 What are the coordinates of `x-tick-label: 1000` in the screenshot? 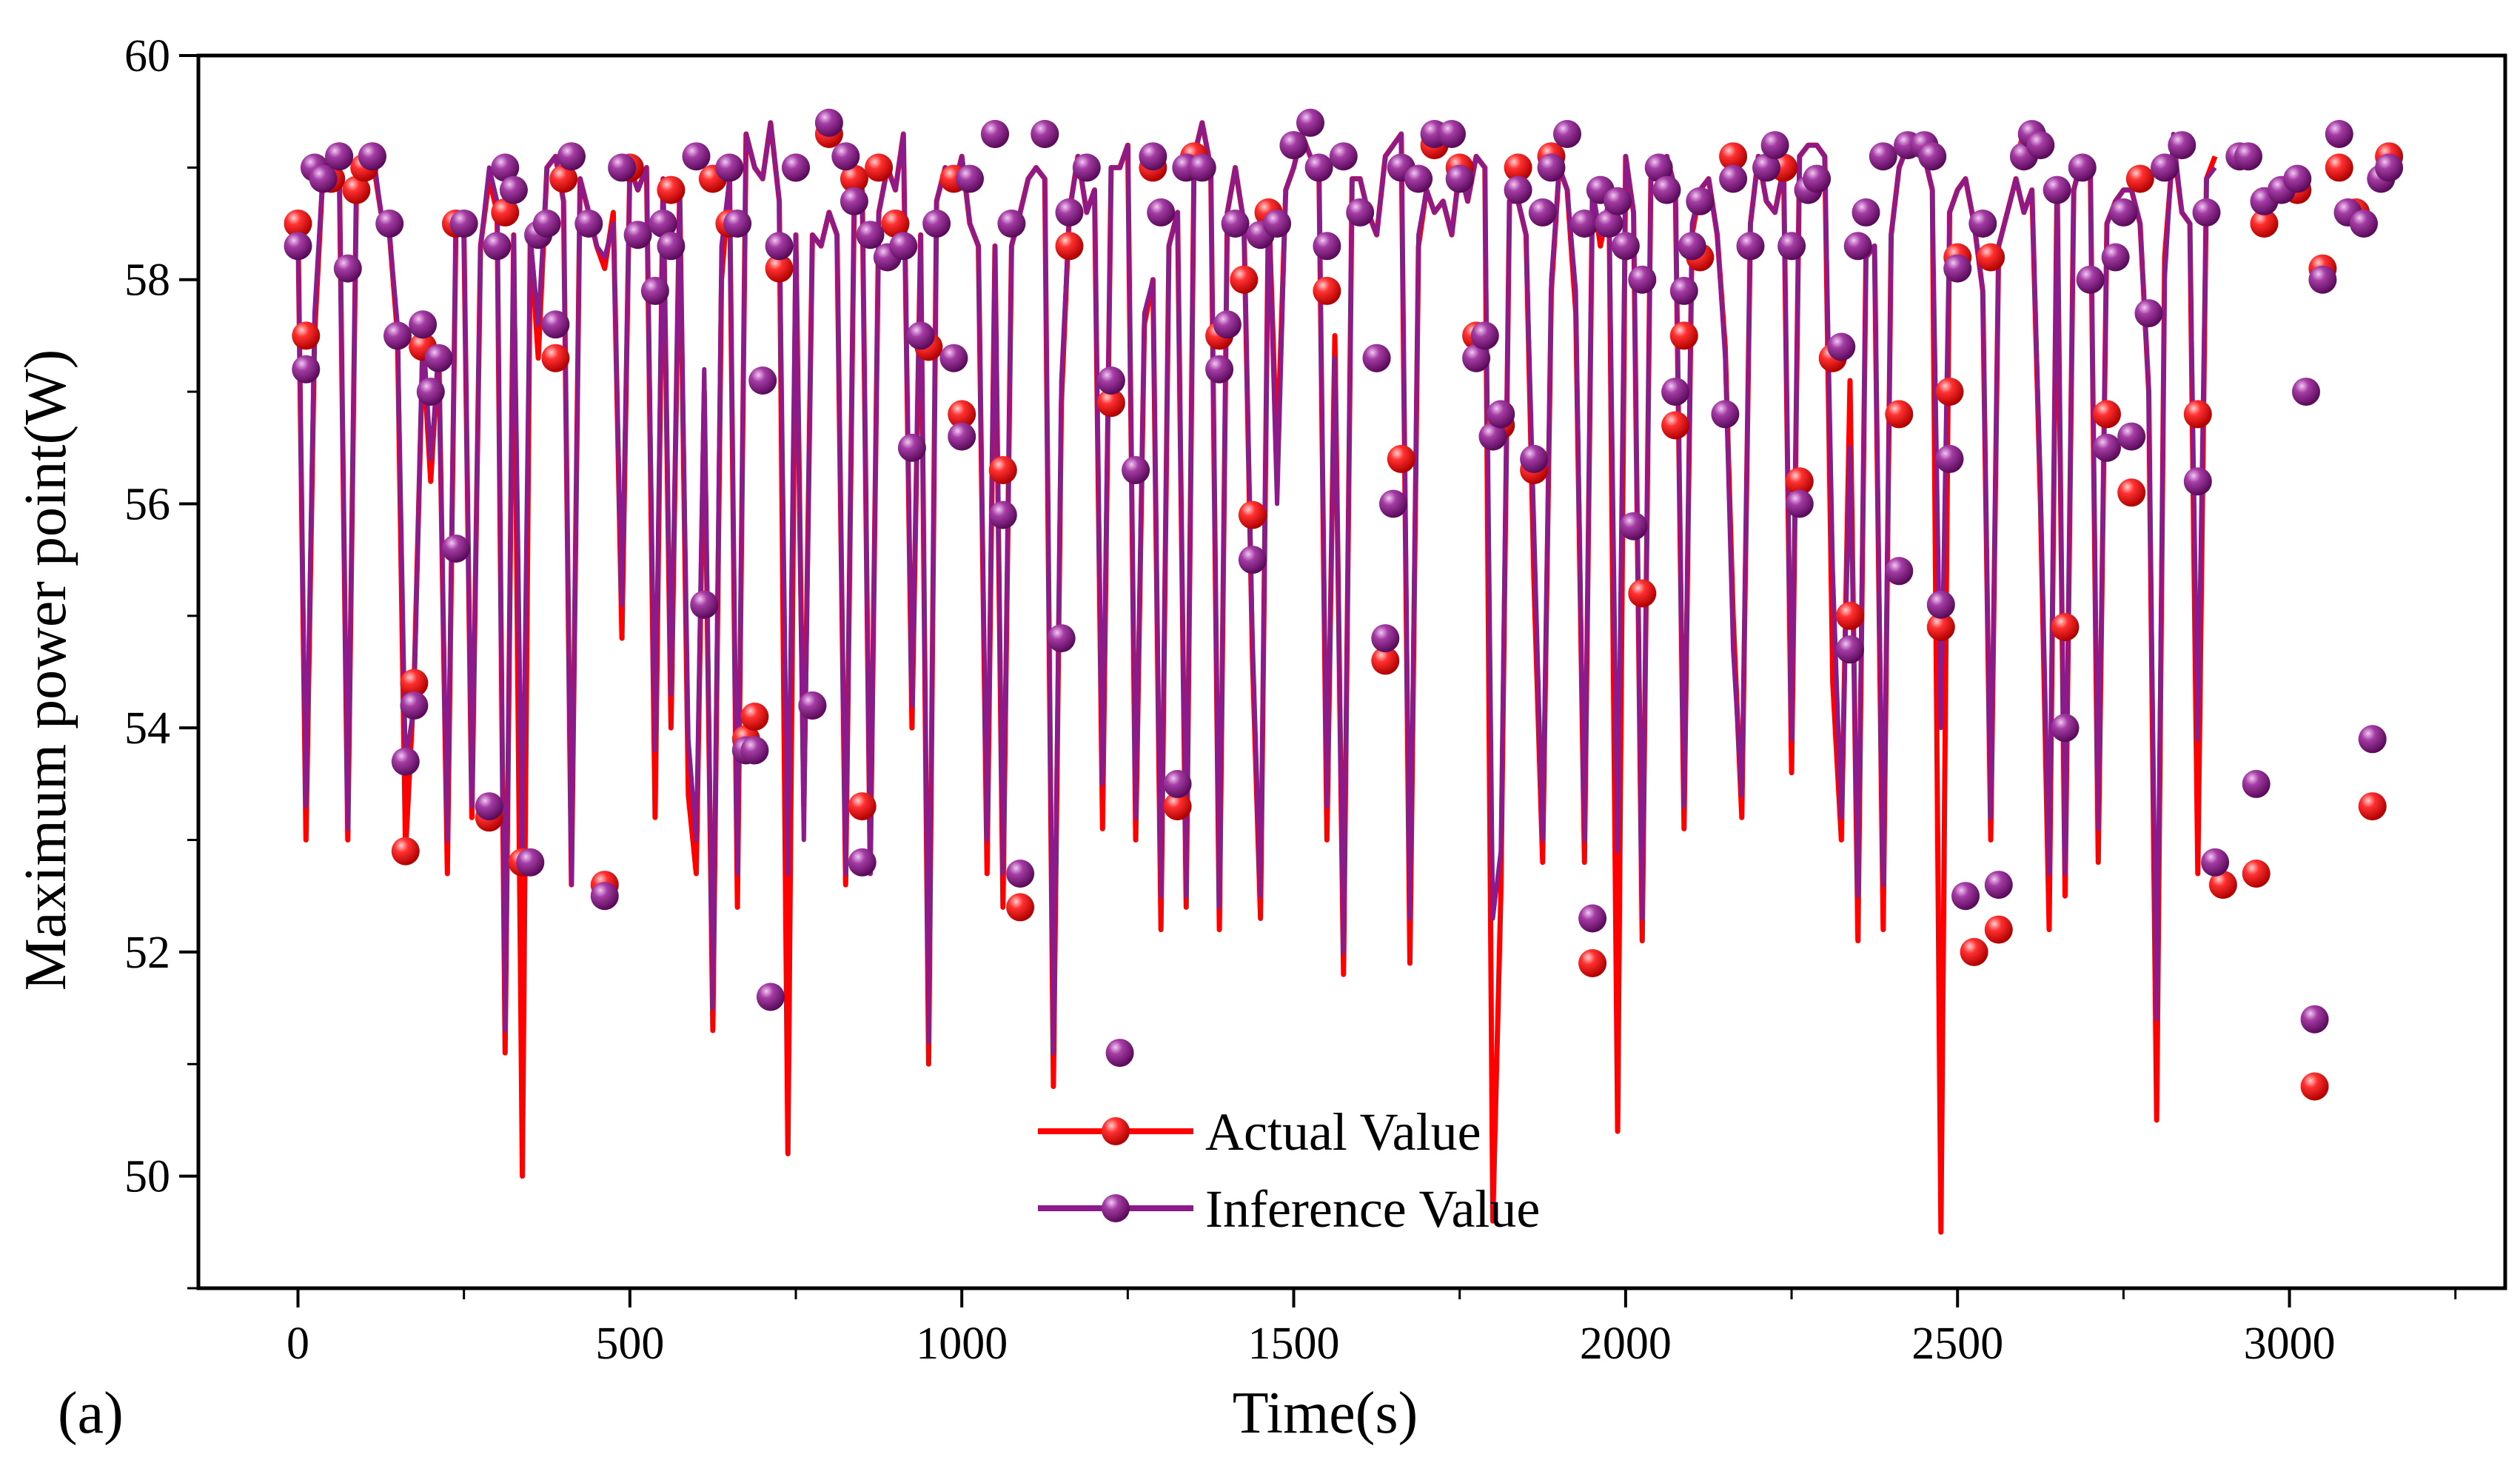 It's located at (962, 1344).